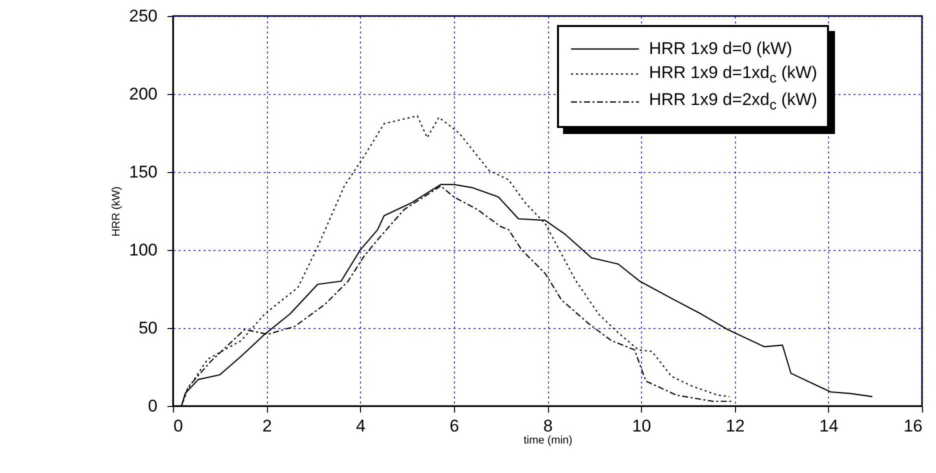 Image resolution: width=936 pixels, height=473 pixels. I want to click on y-axis-title: HRR (kW), so click(116, 211).